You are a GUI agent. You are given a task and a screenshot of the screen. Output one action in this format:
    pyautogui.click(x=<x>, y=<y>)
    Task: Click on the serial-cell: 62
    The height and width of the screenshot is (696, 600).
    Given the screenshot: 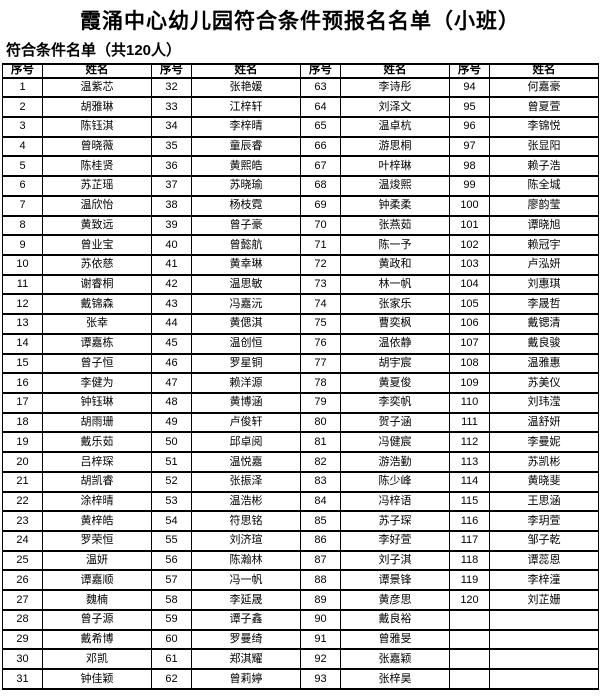 What is the action you would take?
    pyautogui.click(x=171, y=679)
    